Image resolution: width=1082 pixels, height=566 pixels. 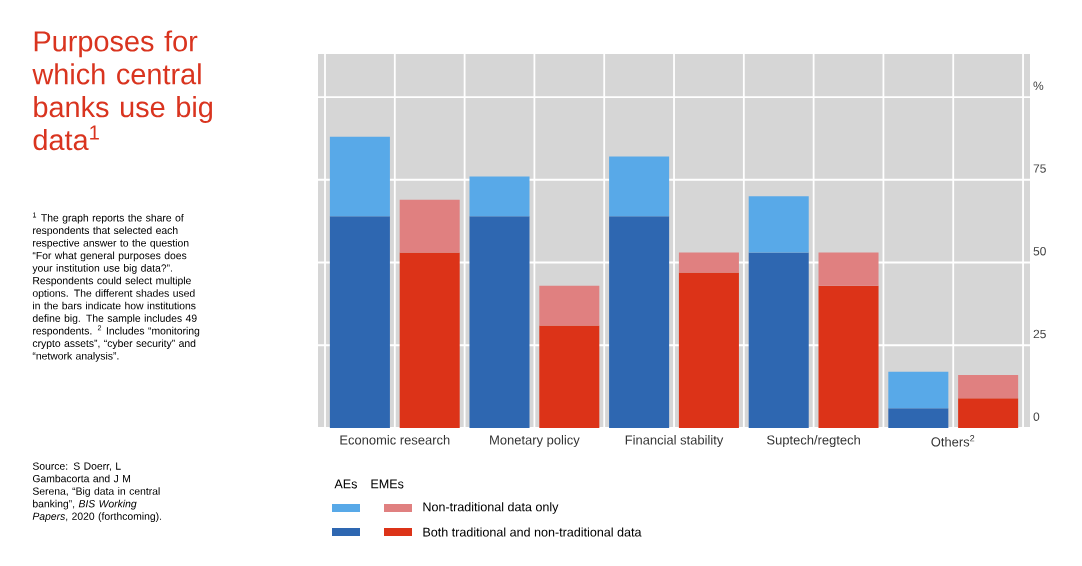 What do you see at coordinates (122, 90) in the screenshot?
I see `text: Purposes for which central banks use big data$^{1}$` at bounding box center [122, 90].